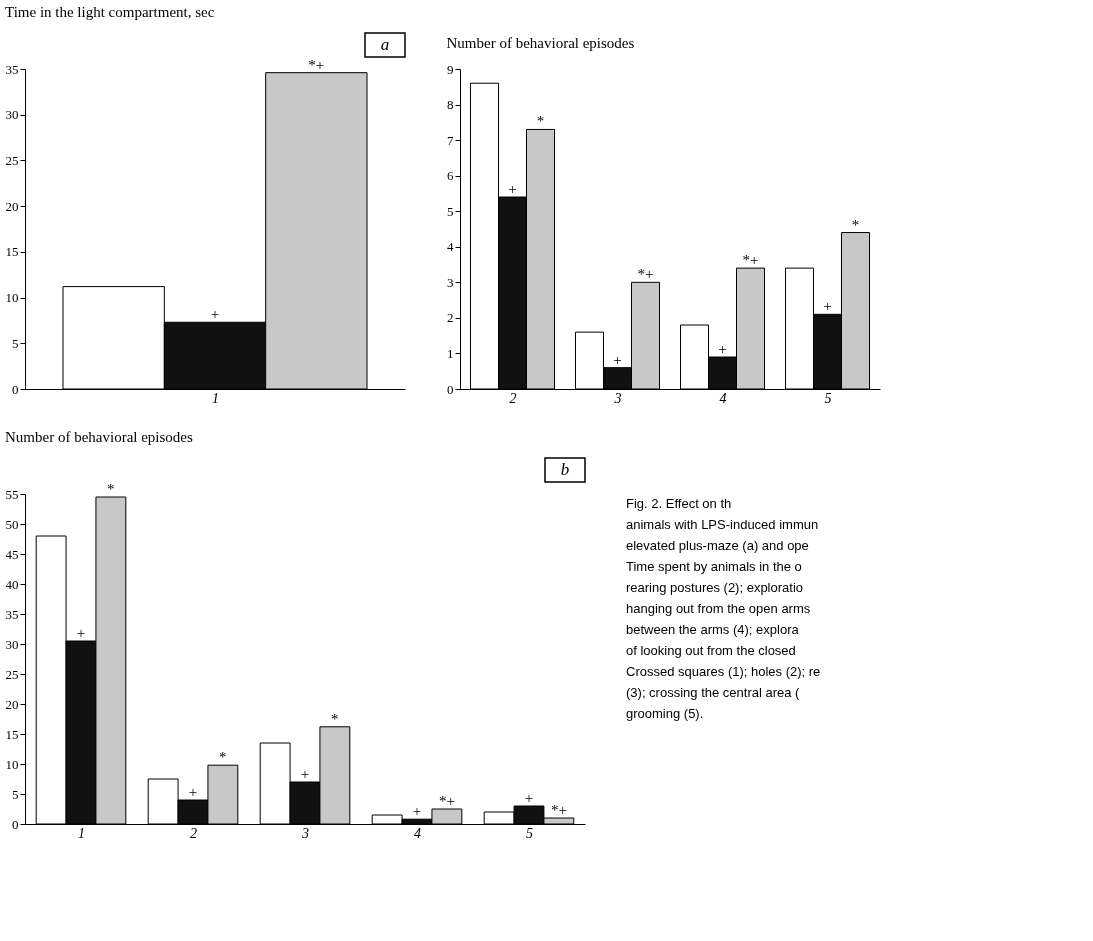 Image resolution: width=1093 pixels, height=941 pixels. Describe the element at coordinates (713, 692) in the screenshot. I see `text: (3); crossing the central area (` at that location.